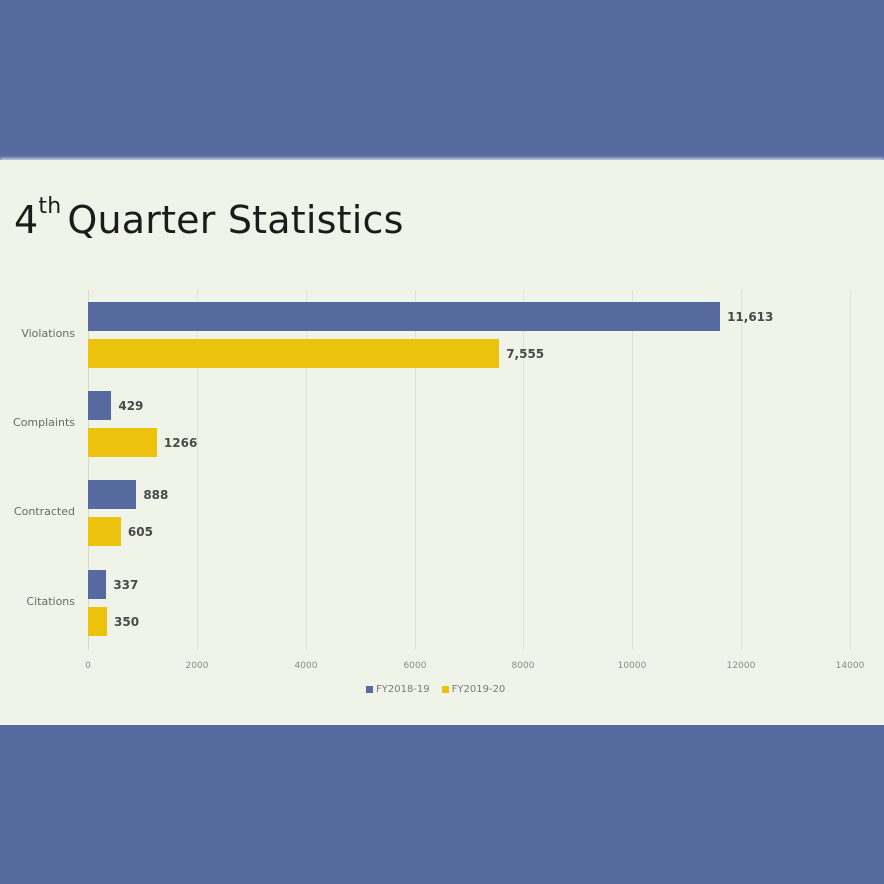 The image size is (884, 884). I want to click on data-label: 429, so click(131, 406).